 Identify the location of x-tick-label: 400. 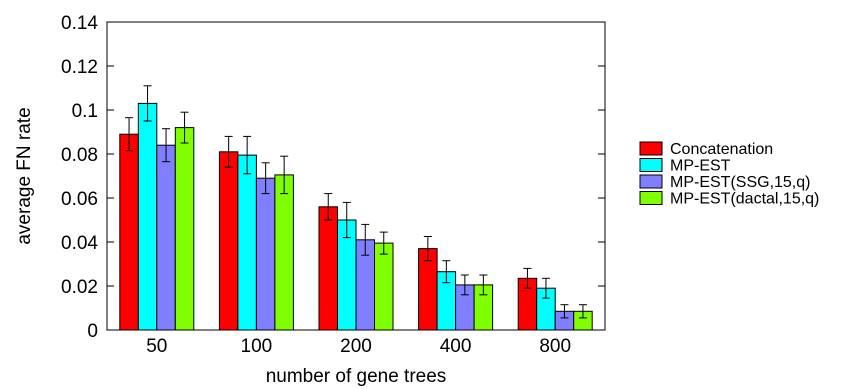
(456, 346).